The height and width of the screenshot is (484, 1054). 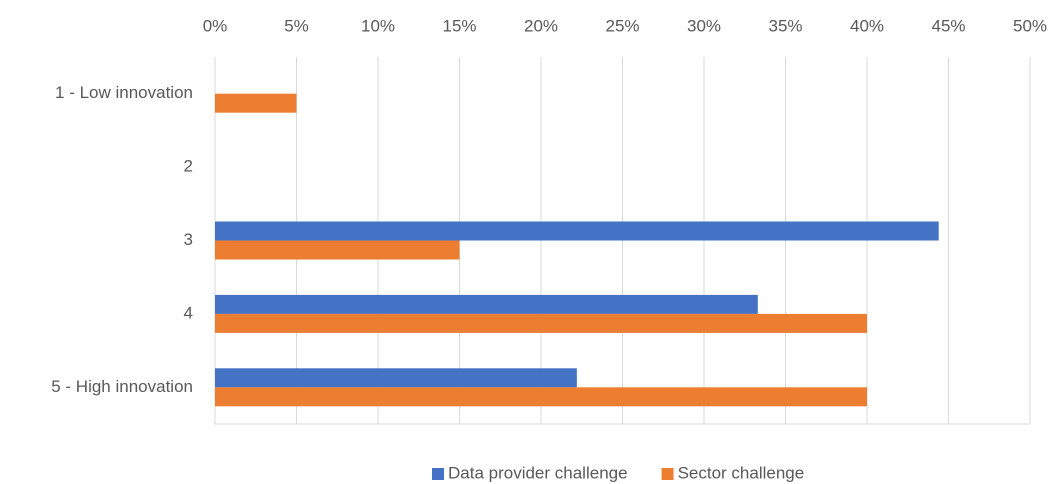 I want to click on x-tick-label: 50%, so click(x=1030, y=25).